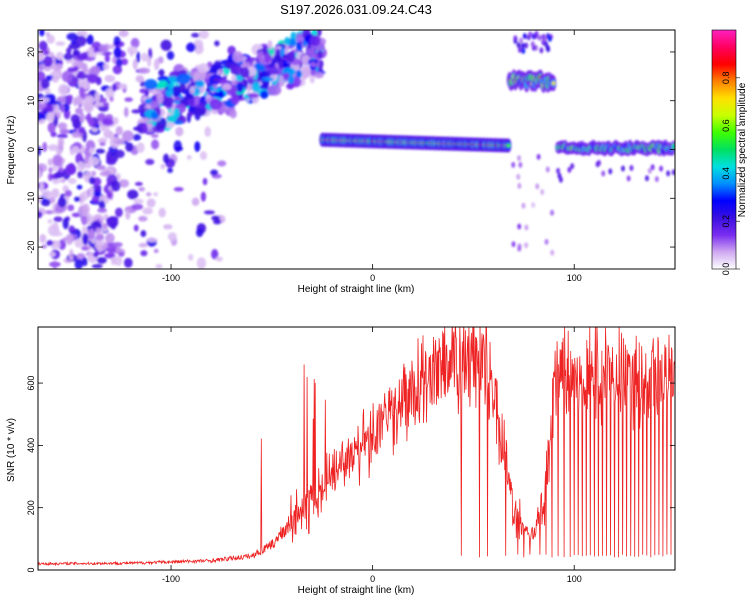  I want to click on snr-y-label: SNR (10 * v/v), so click(11, 450).